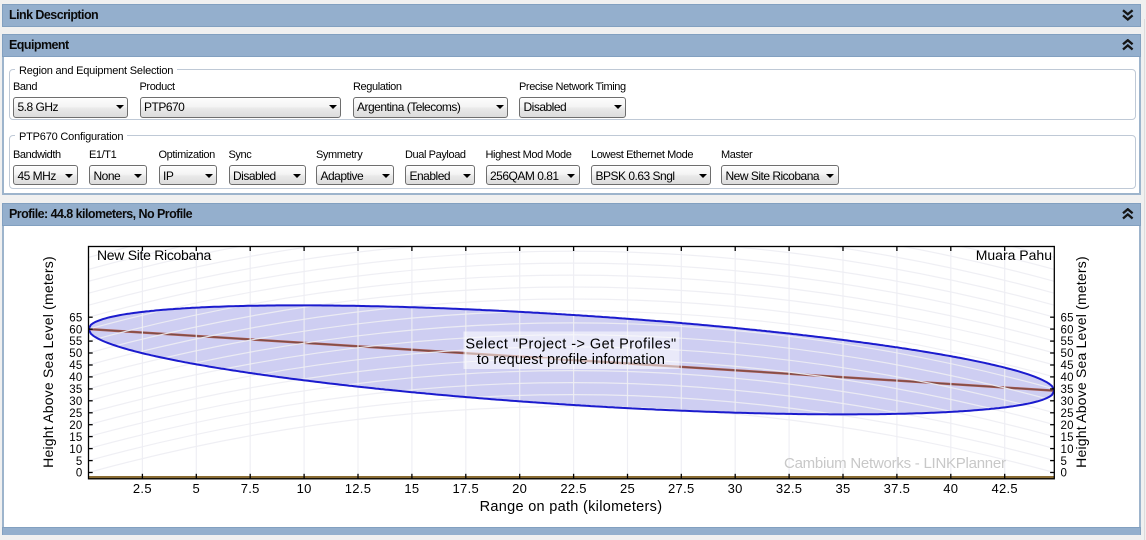 This screenshot has height=540, width=1146. Describe the element at coordinates (895, 463) in the screenshot. I see `svg-text: Cambium Networks - LINKPlanner` at that location.